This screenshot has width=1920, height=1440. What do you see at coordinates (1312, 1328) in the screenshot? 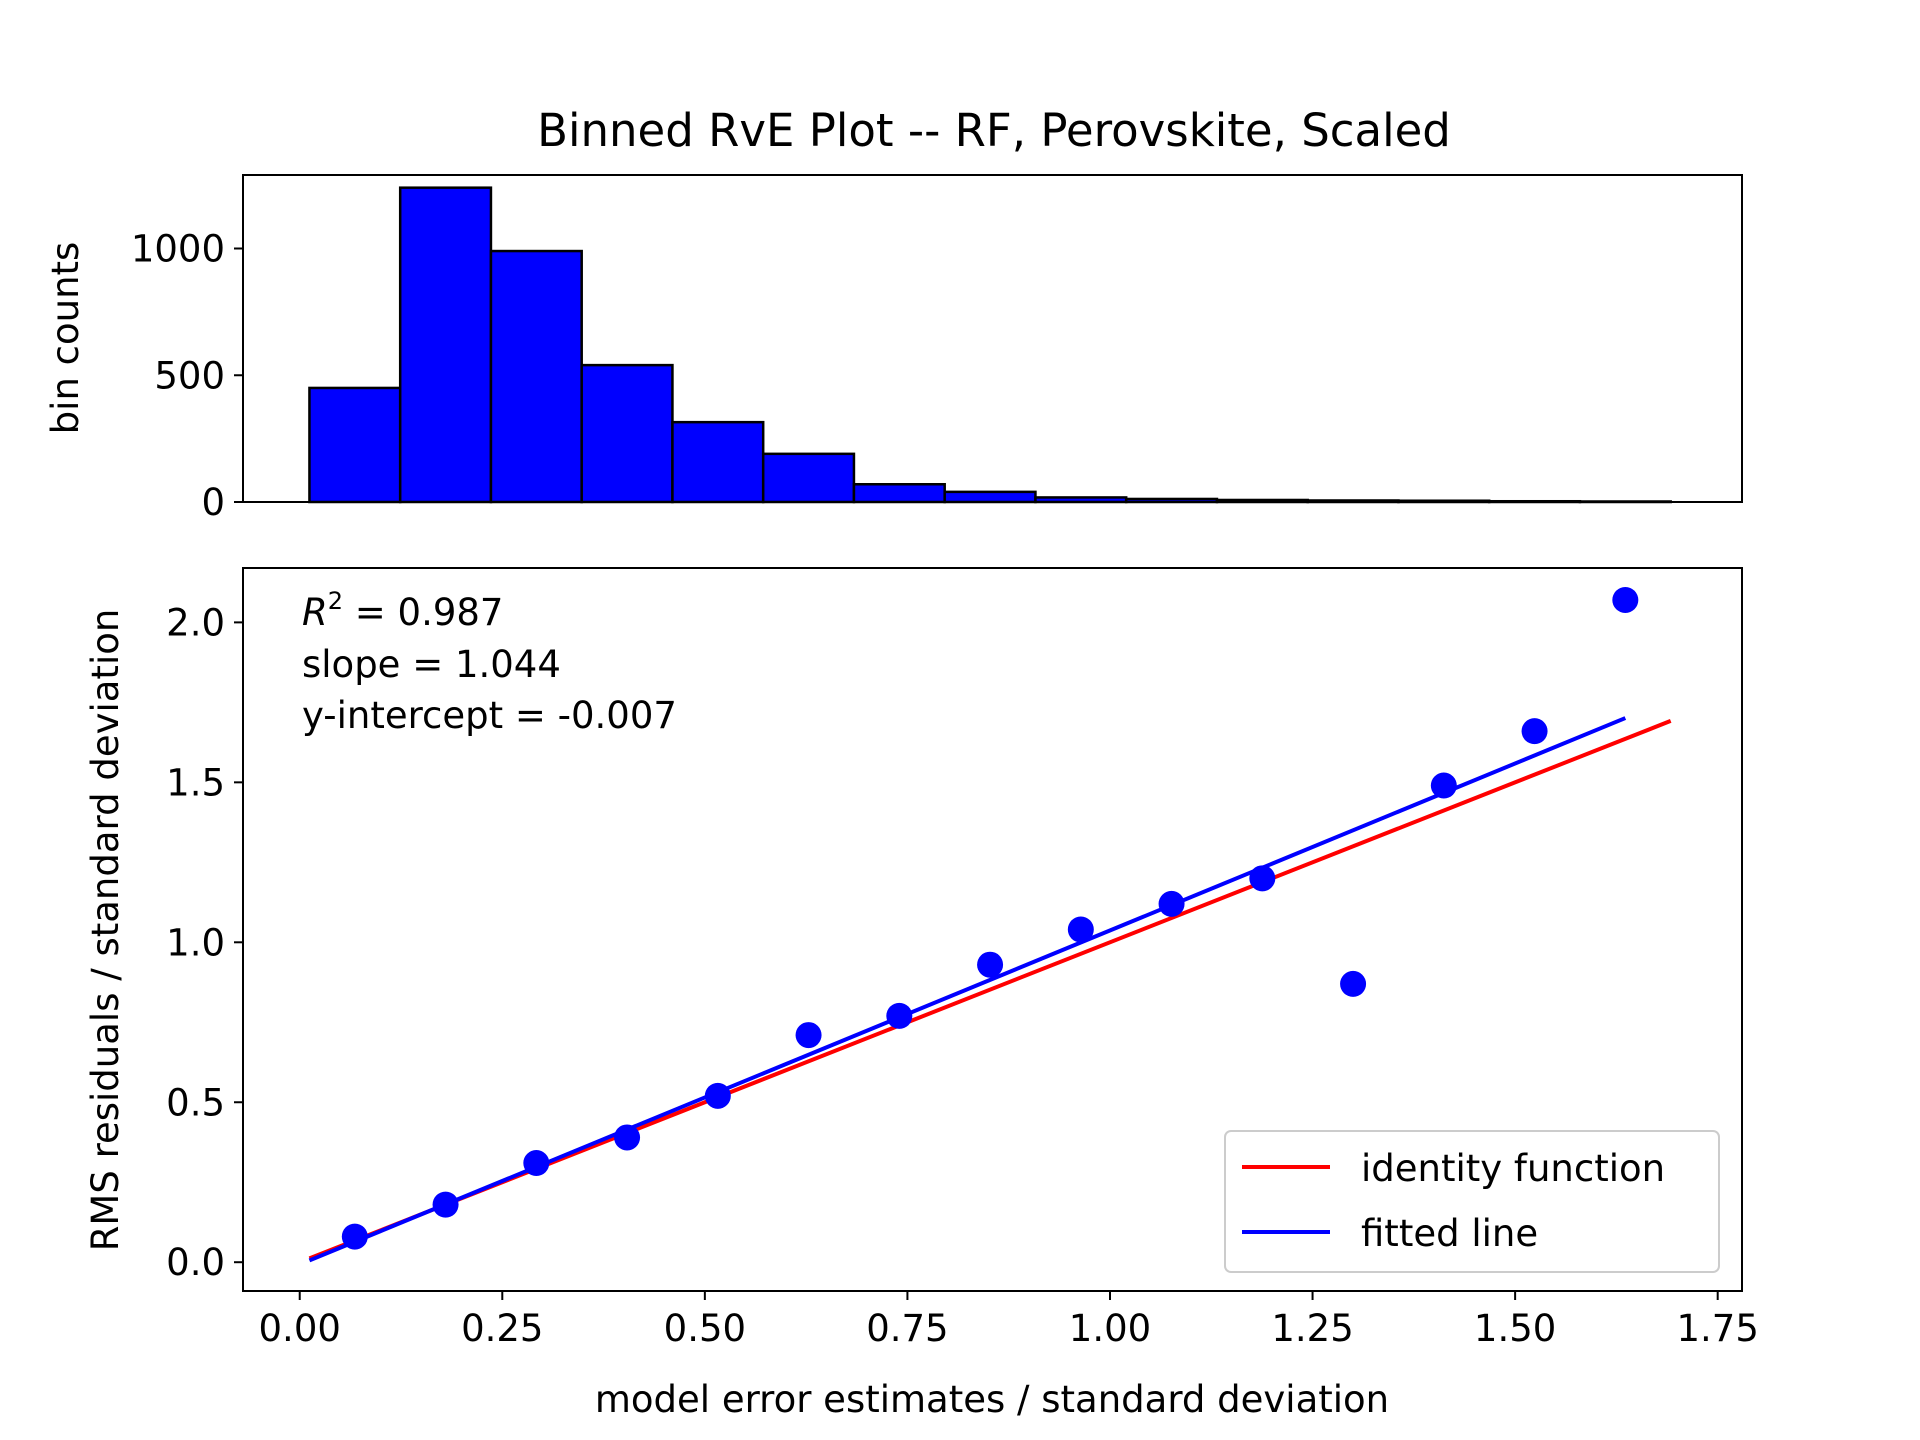
I see `x-tick-label: 1.25` at bounding box center [1312, 1328].